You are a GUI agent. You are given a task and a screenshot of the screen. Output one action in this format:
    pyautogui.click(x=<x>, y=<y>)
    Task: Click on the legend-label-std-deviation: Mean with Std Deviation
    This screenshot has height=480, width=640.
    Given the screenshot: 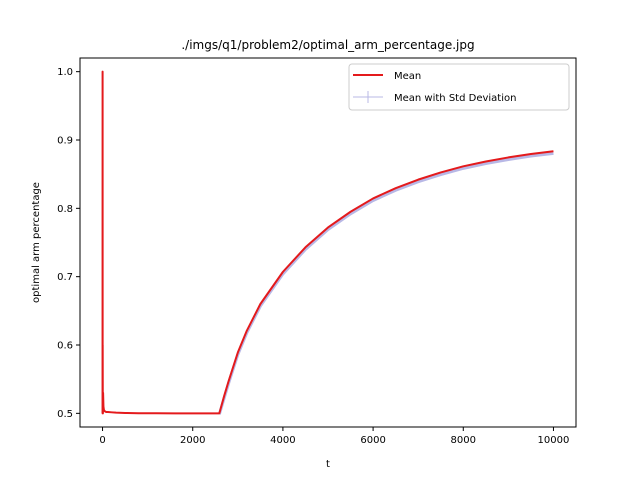 What is the action you would take?
    pyautogui.click(x=455, y=98)
    